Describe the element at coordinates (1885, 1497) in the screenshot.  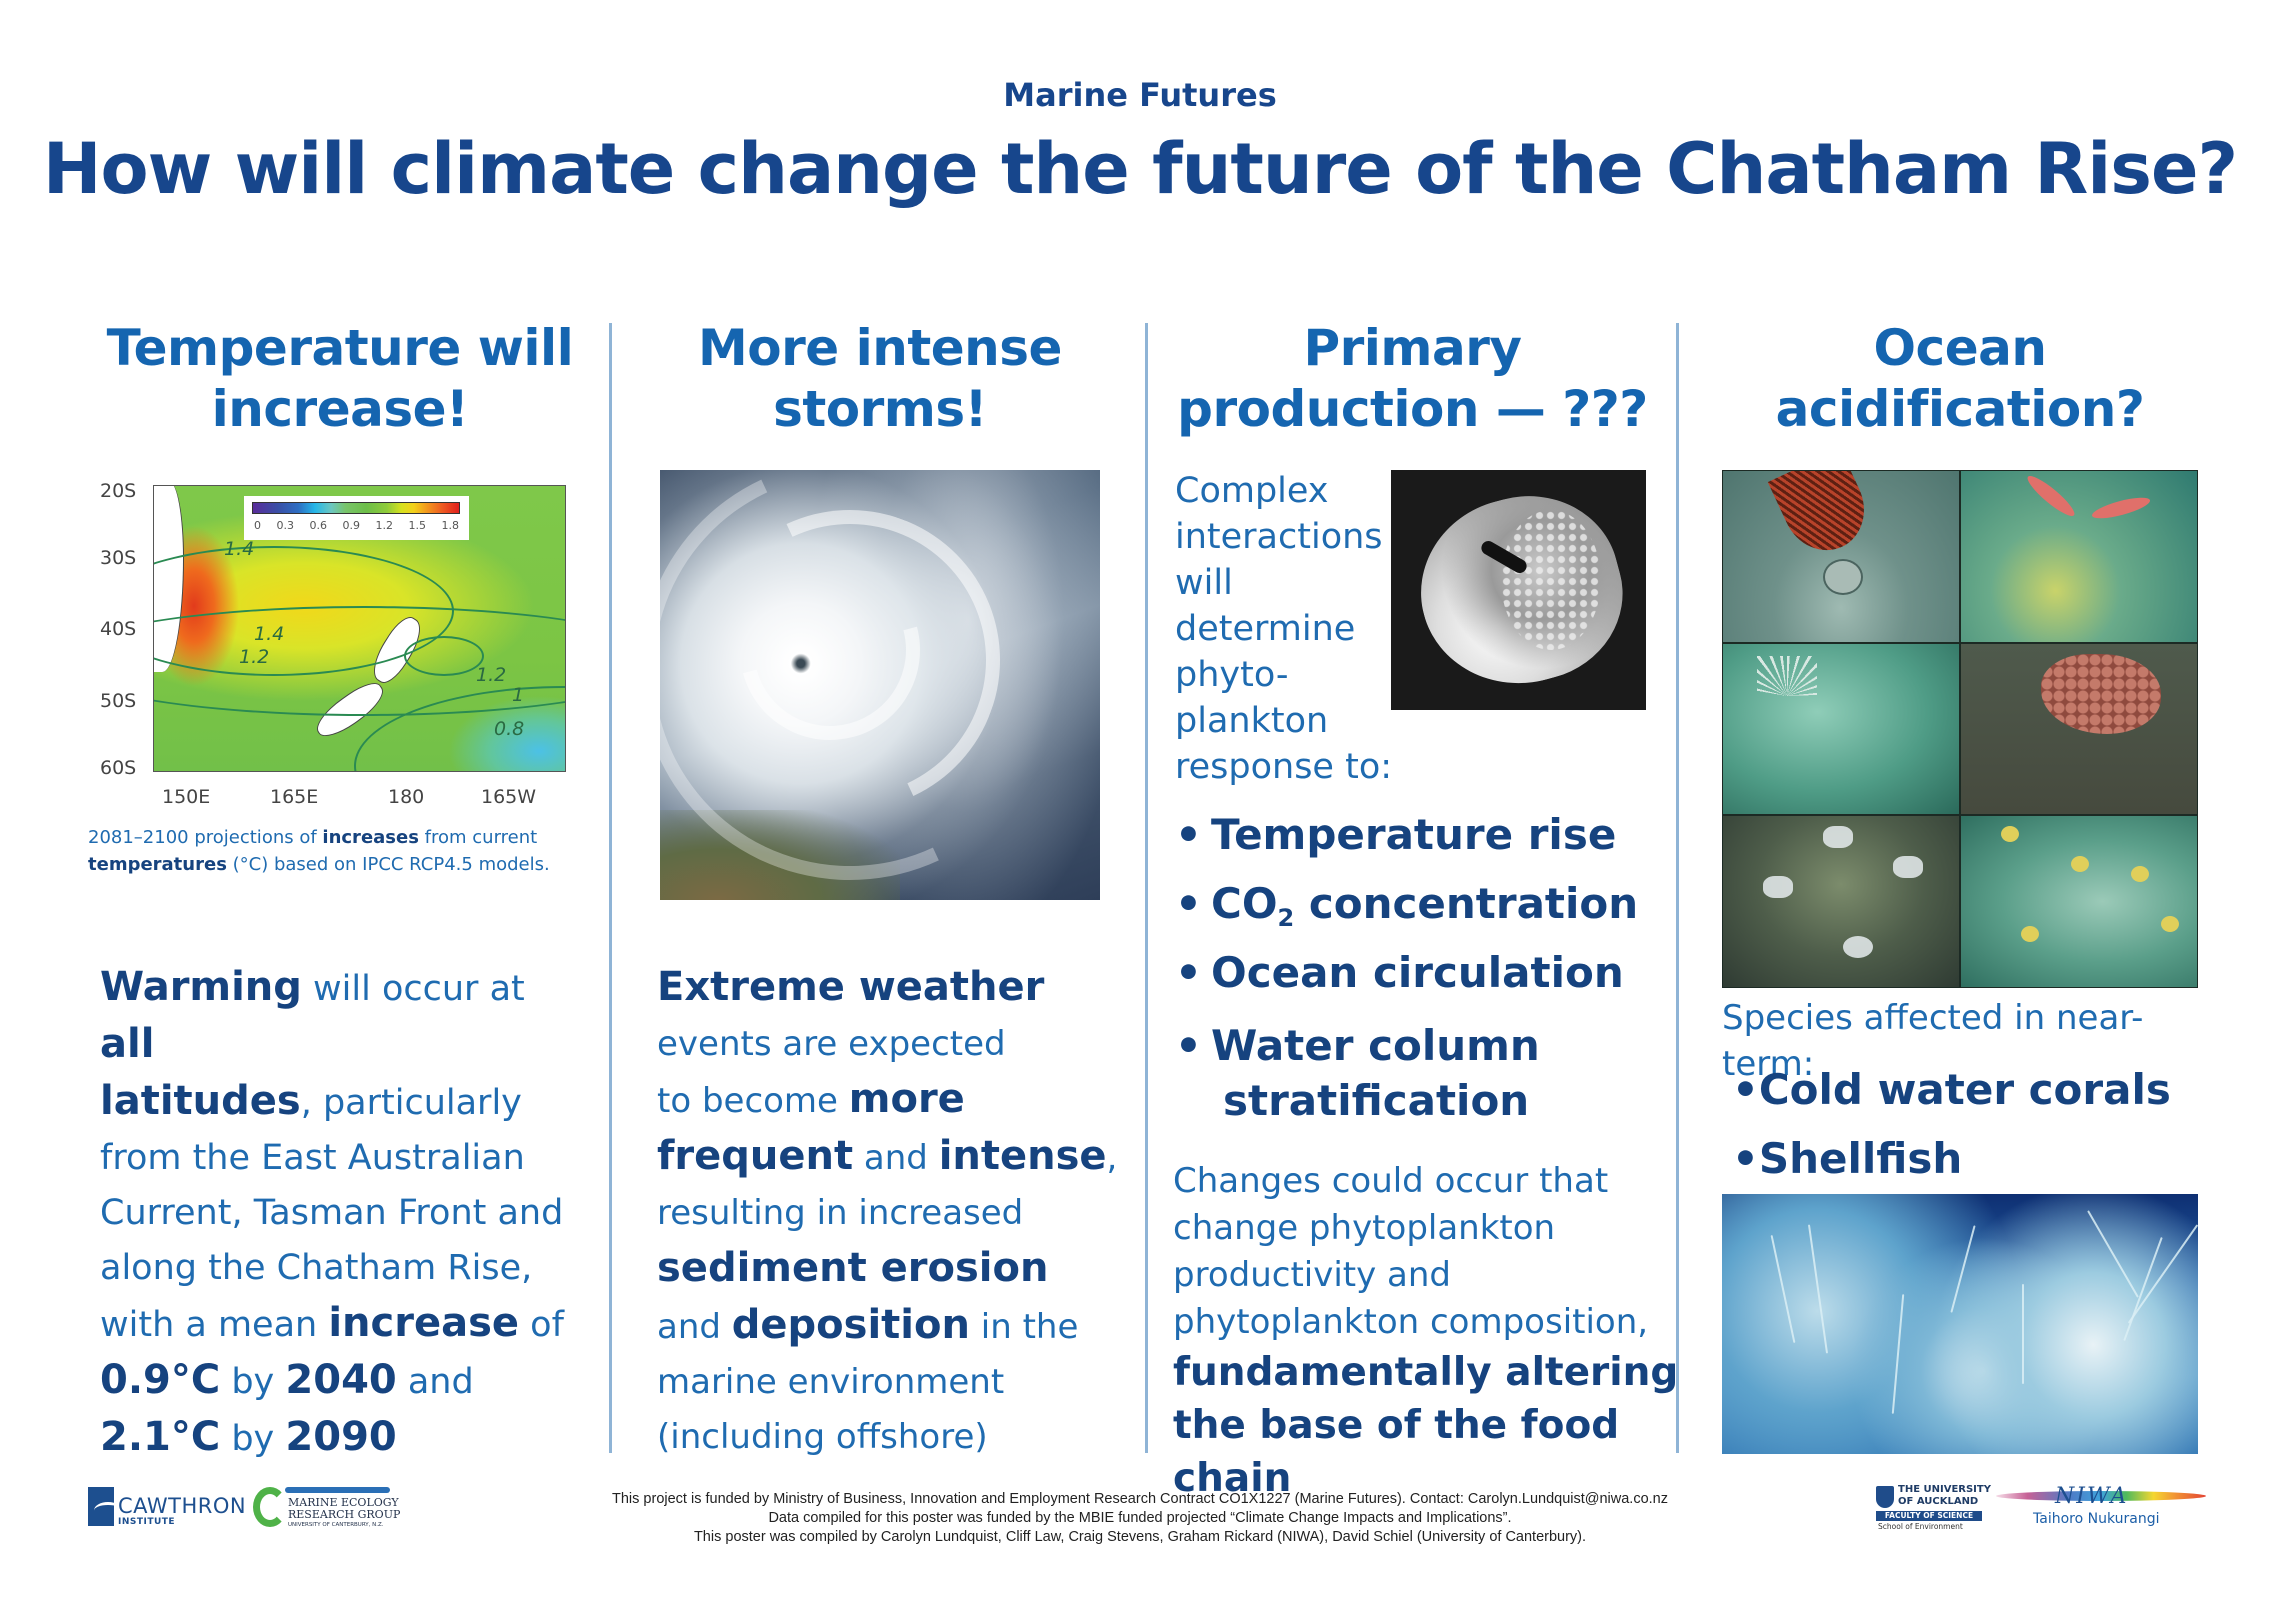
I see `crest-icon` at that location.